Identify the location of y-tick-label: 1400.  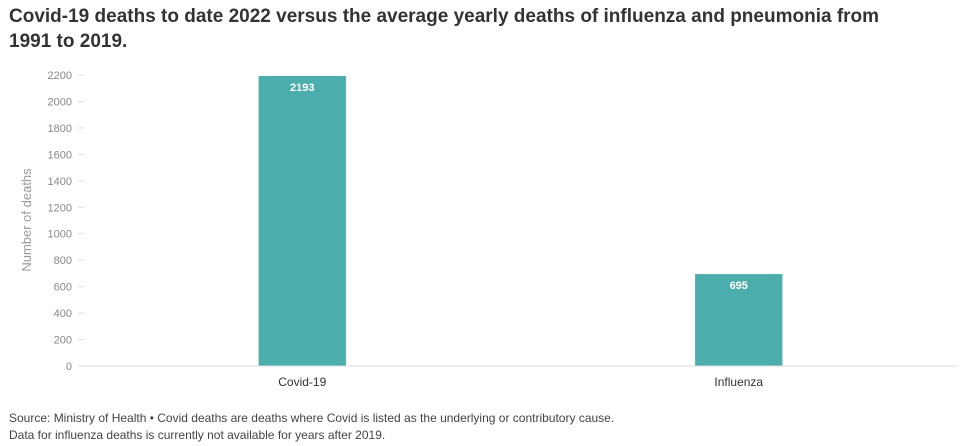
(60, 182).